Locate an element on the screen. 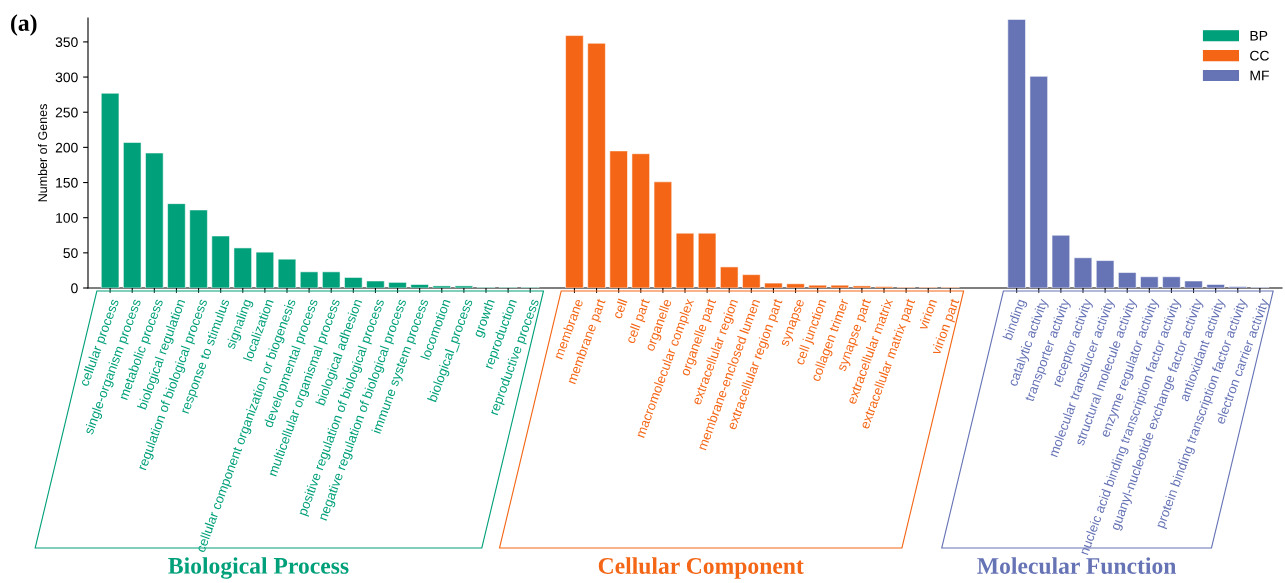 This screenshot has height=583, width=1285. text: Biological Process is located at coordinates (258, 568).